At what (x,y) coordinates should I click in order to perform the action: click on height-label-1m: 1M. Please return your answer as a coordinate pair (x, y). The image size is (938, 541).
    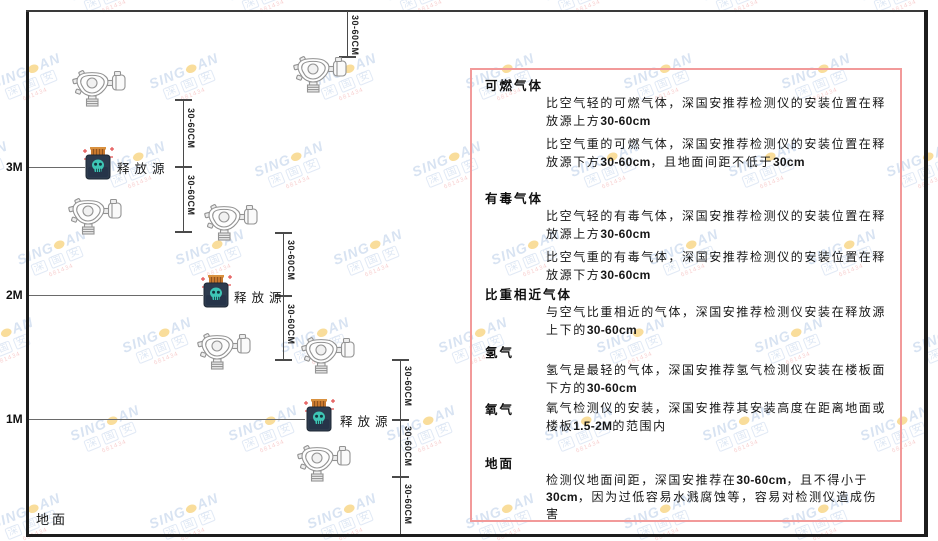
    Looking at the image, I should click on (14, 419).